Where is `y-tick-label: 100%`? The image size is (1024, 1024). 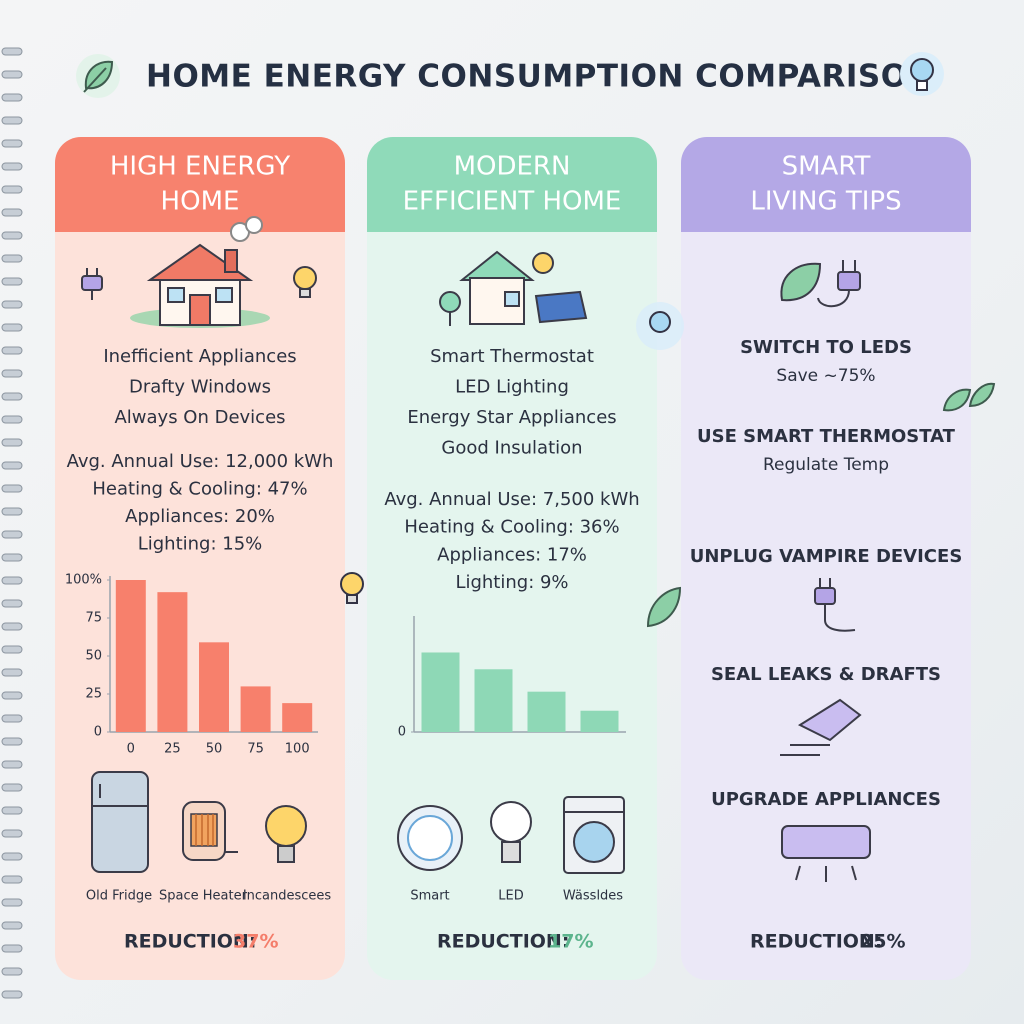 y-tick-label: 100% is located at coordinates (83, 580).